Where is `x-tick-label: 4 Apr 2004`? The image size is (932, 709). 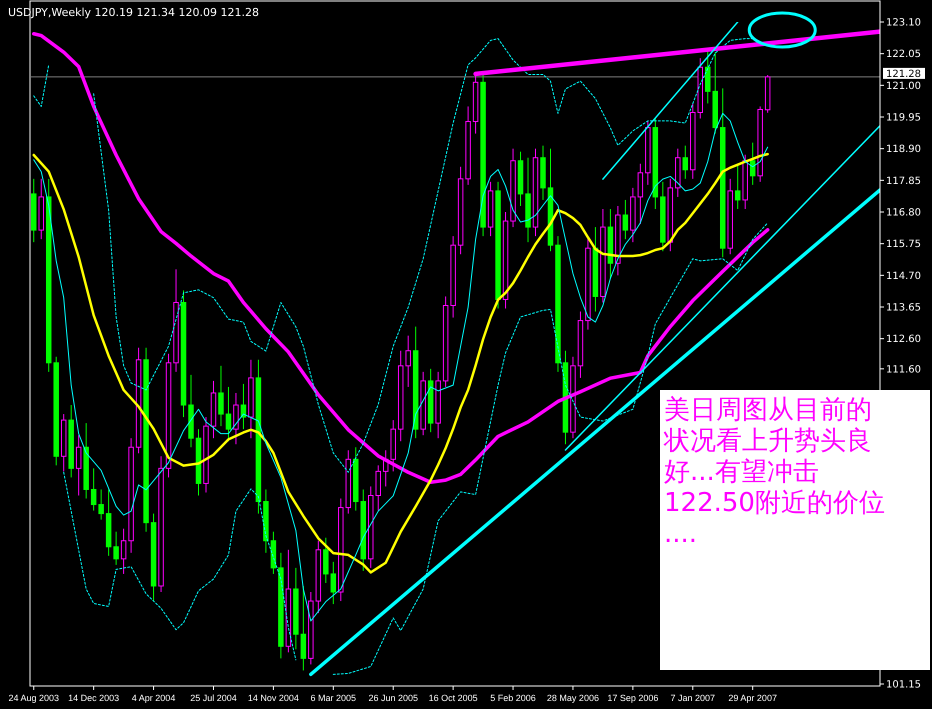 x-tick-label: 4 Apr 2004 is located at coordinates (154, 698).